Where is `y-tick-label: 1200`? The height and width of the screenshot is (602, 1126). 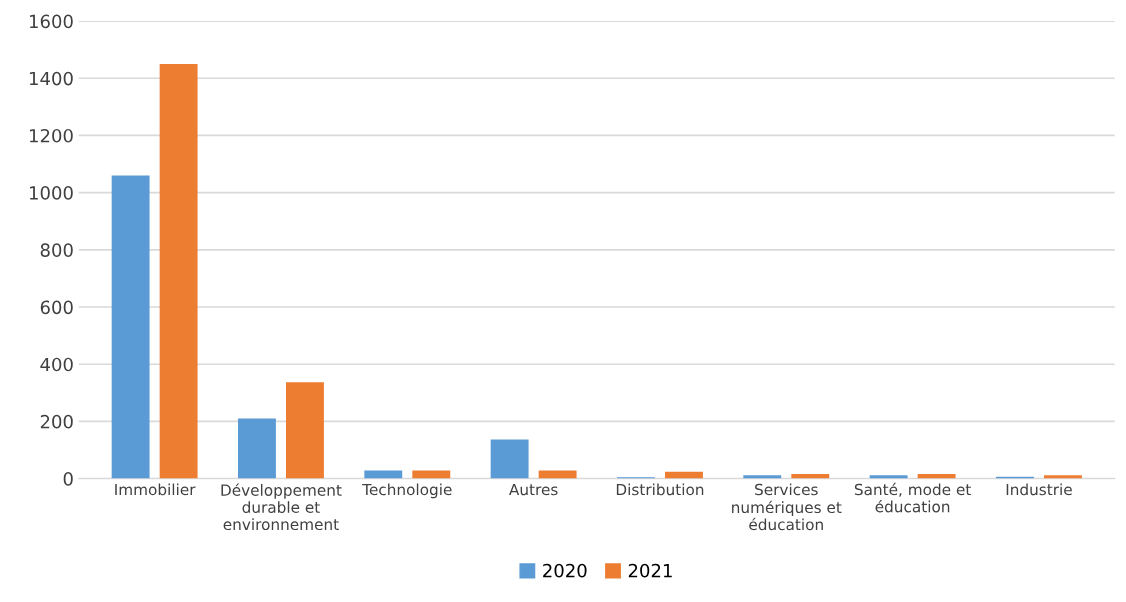 y-tick-label: 1200 is located at coordinates (51, 135).